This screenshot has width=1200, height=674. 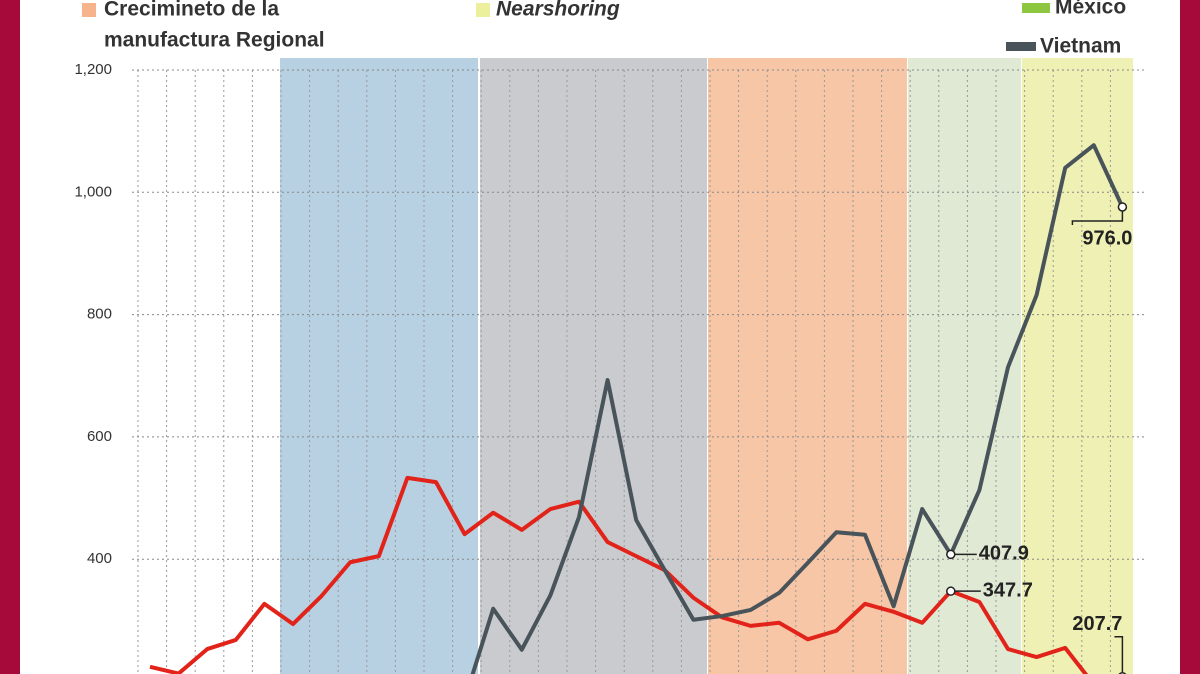 What do you see at coordinates (93, 191) in the screenshot?
I see `y-tick-label: 1,000` at bounding box center [93, 191].